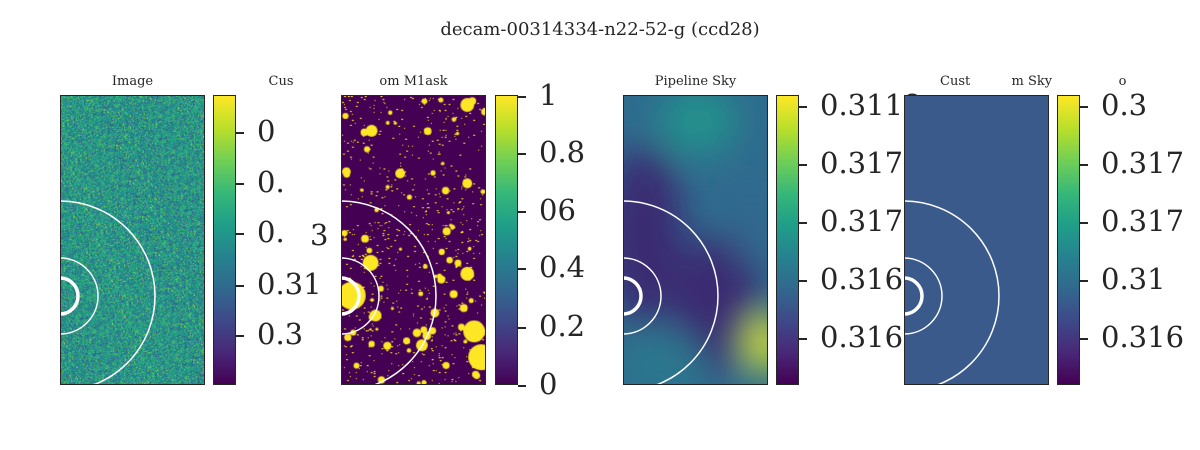 The width and height of the screenshot is (1200, 450). I want to click on image-heatmap, so click(132, 240).